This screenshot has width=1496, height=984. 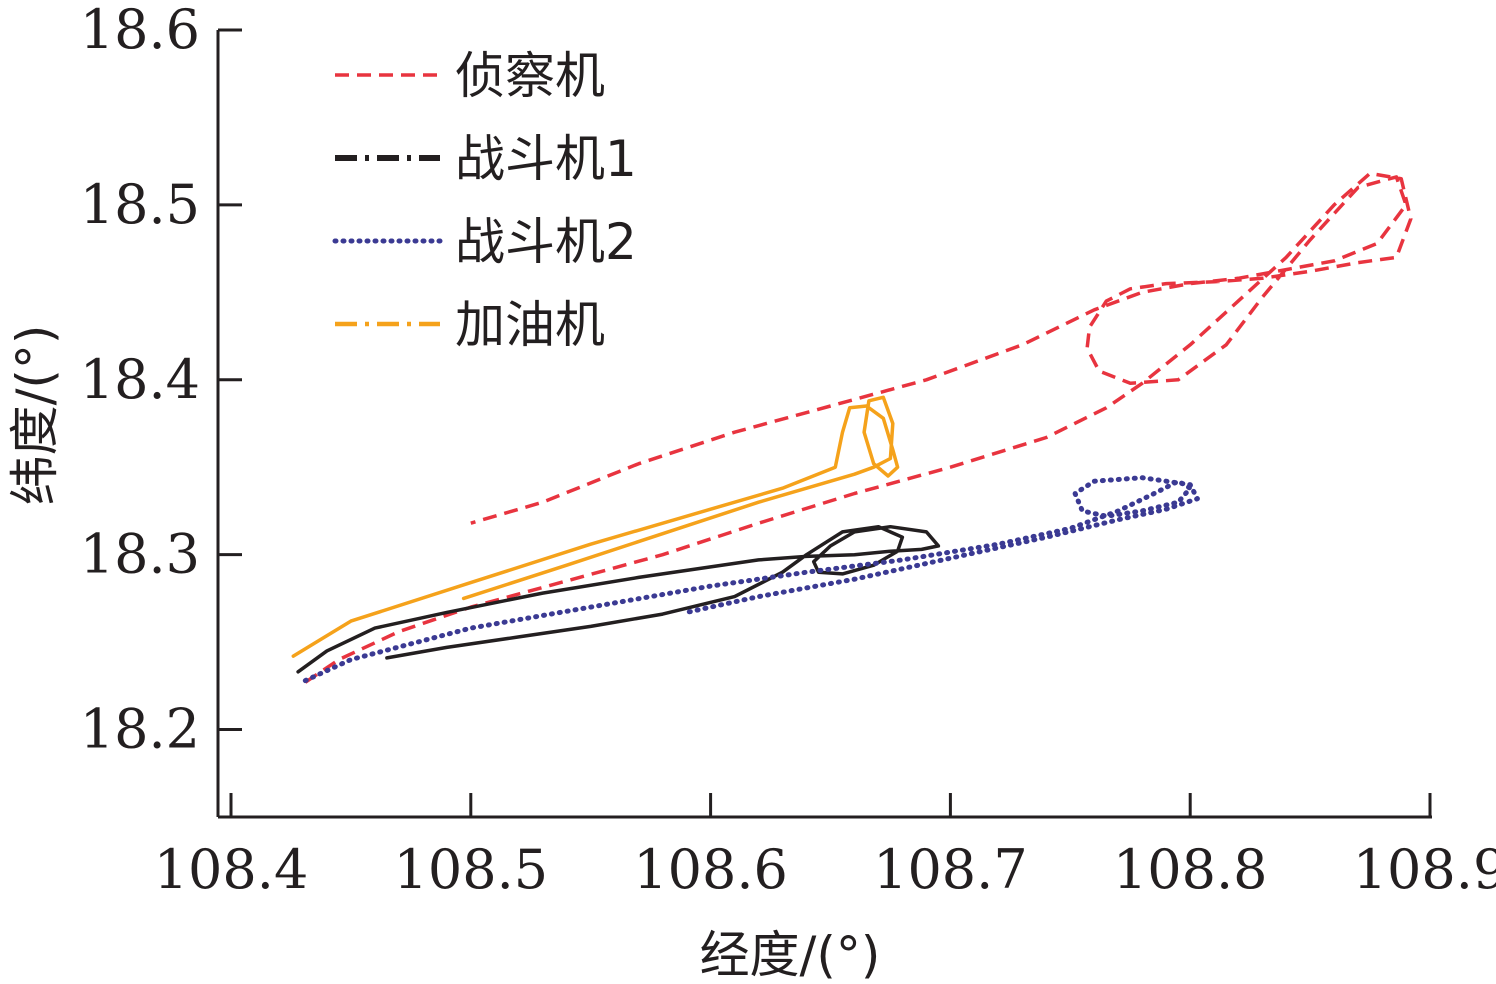 I want to click on legend-label-3: 战斗机2, so click(x=546, y=242).